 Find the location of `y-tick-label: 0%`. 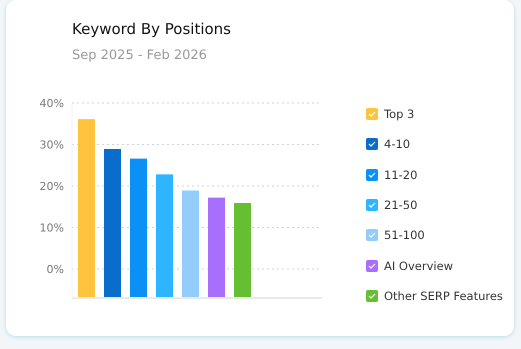

y-tick-label: 0% is located at coordinates (55, 269).